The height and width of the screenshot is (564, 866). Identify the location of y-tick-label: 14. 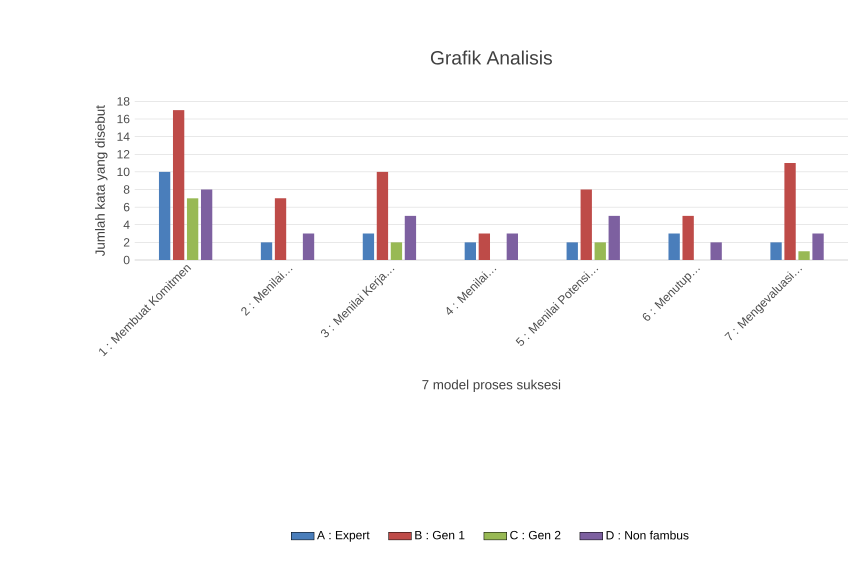
(124, 136).